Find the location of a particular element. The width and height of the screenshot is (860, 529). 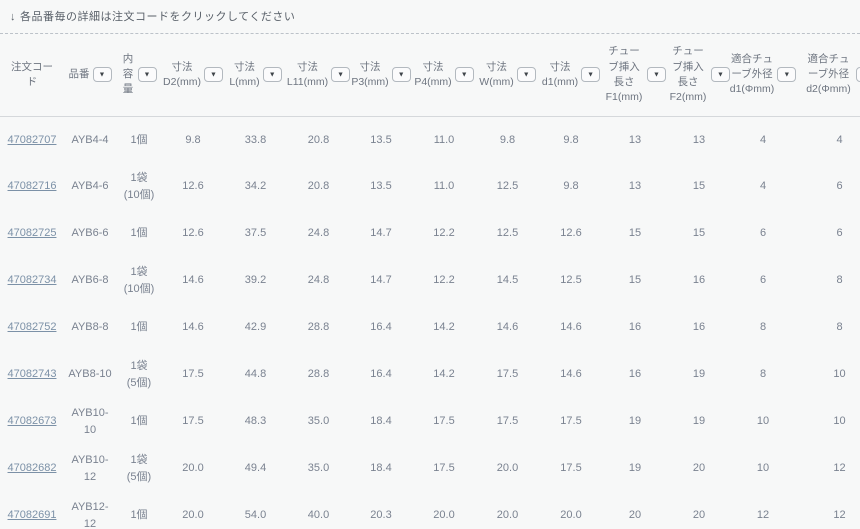

table-cell: 11.0 is located at coordinates (444, 139).